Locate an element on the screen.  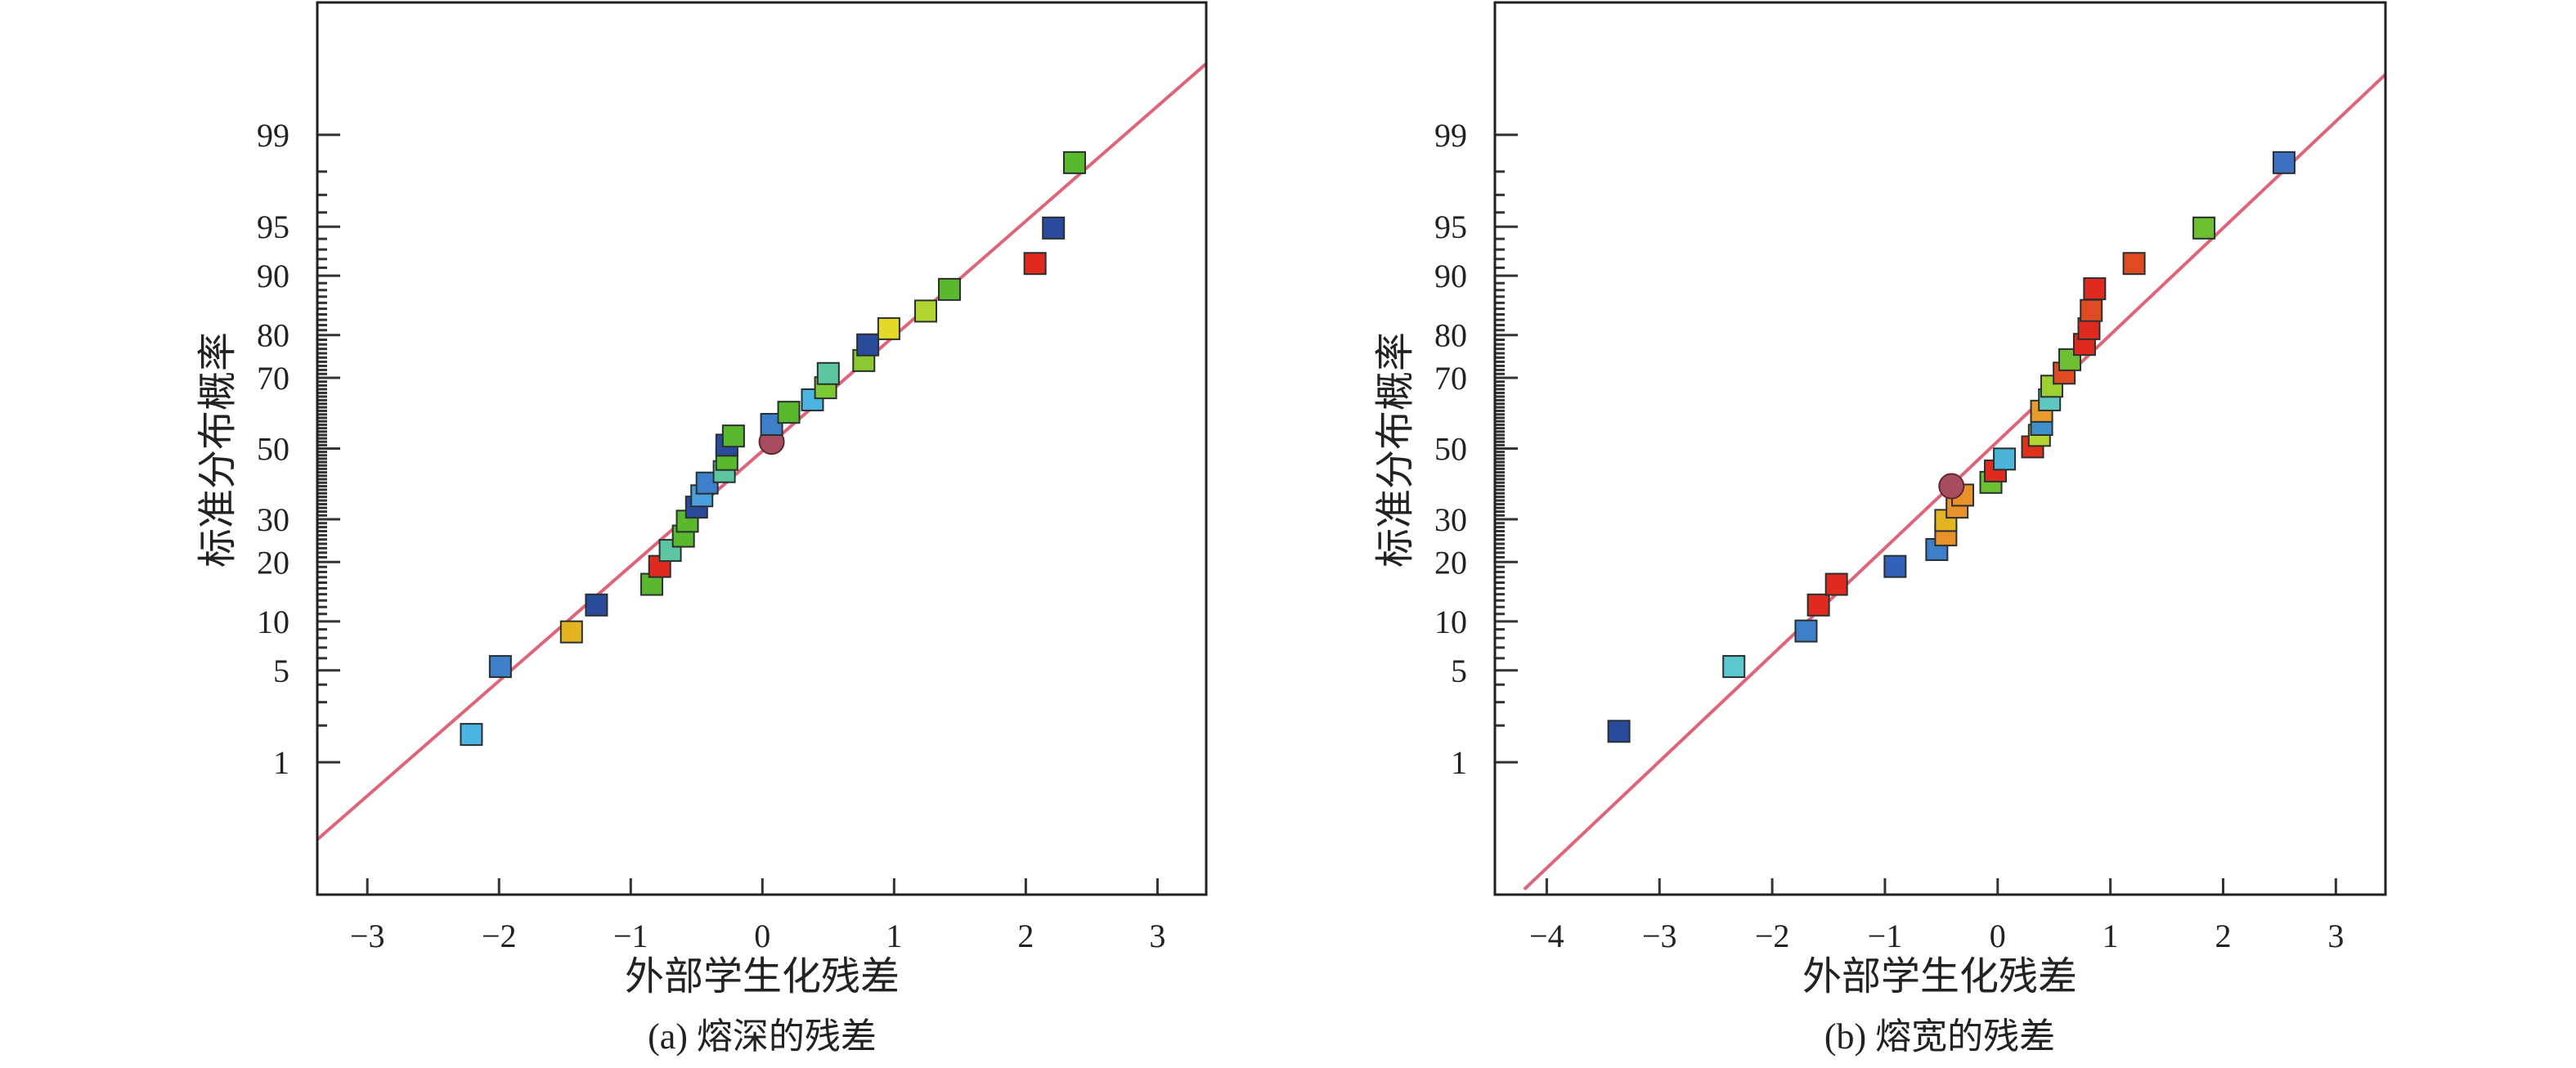
x-tick-label: −4 is located at coordinates (1546, 936).